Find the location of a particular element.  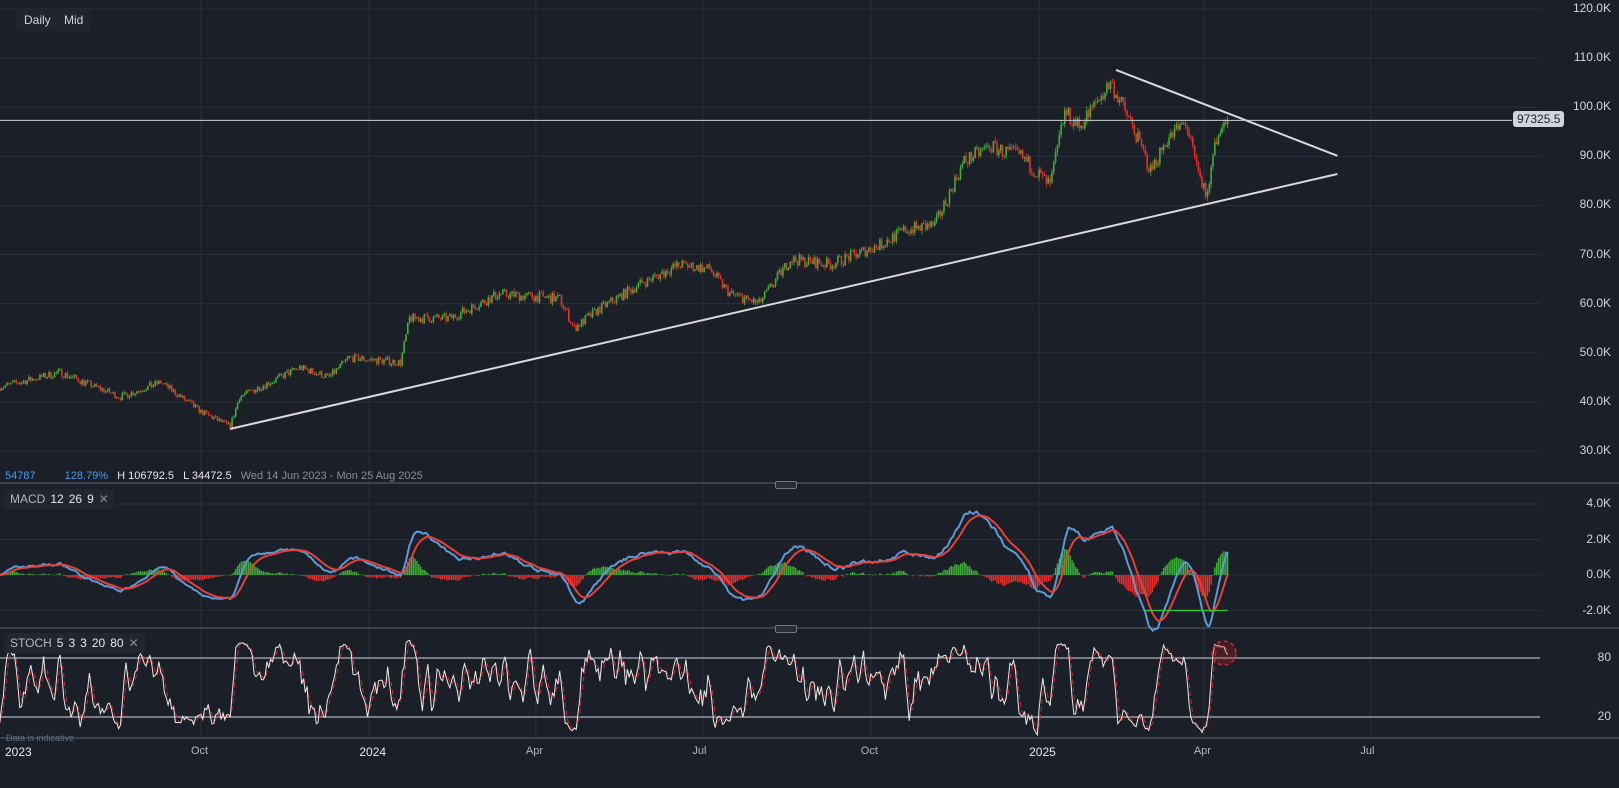

interval-button: Daily is located at coordinates (37, 20).